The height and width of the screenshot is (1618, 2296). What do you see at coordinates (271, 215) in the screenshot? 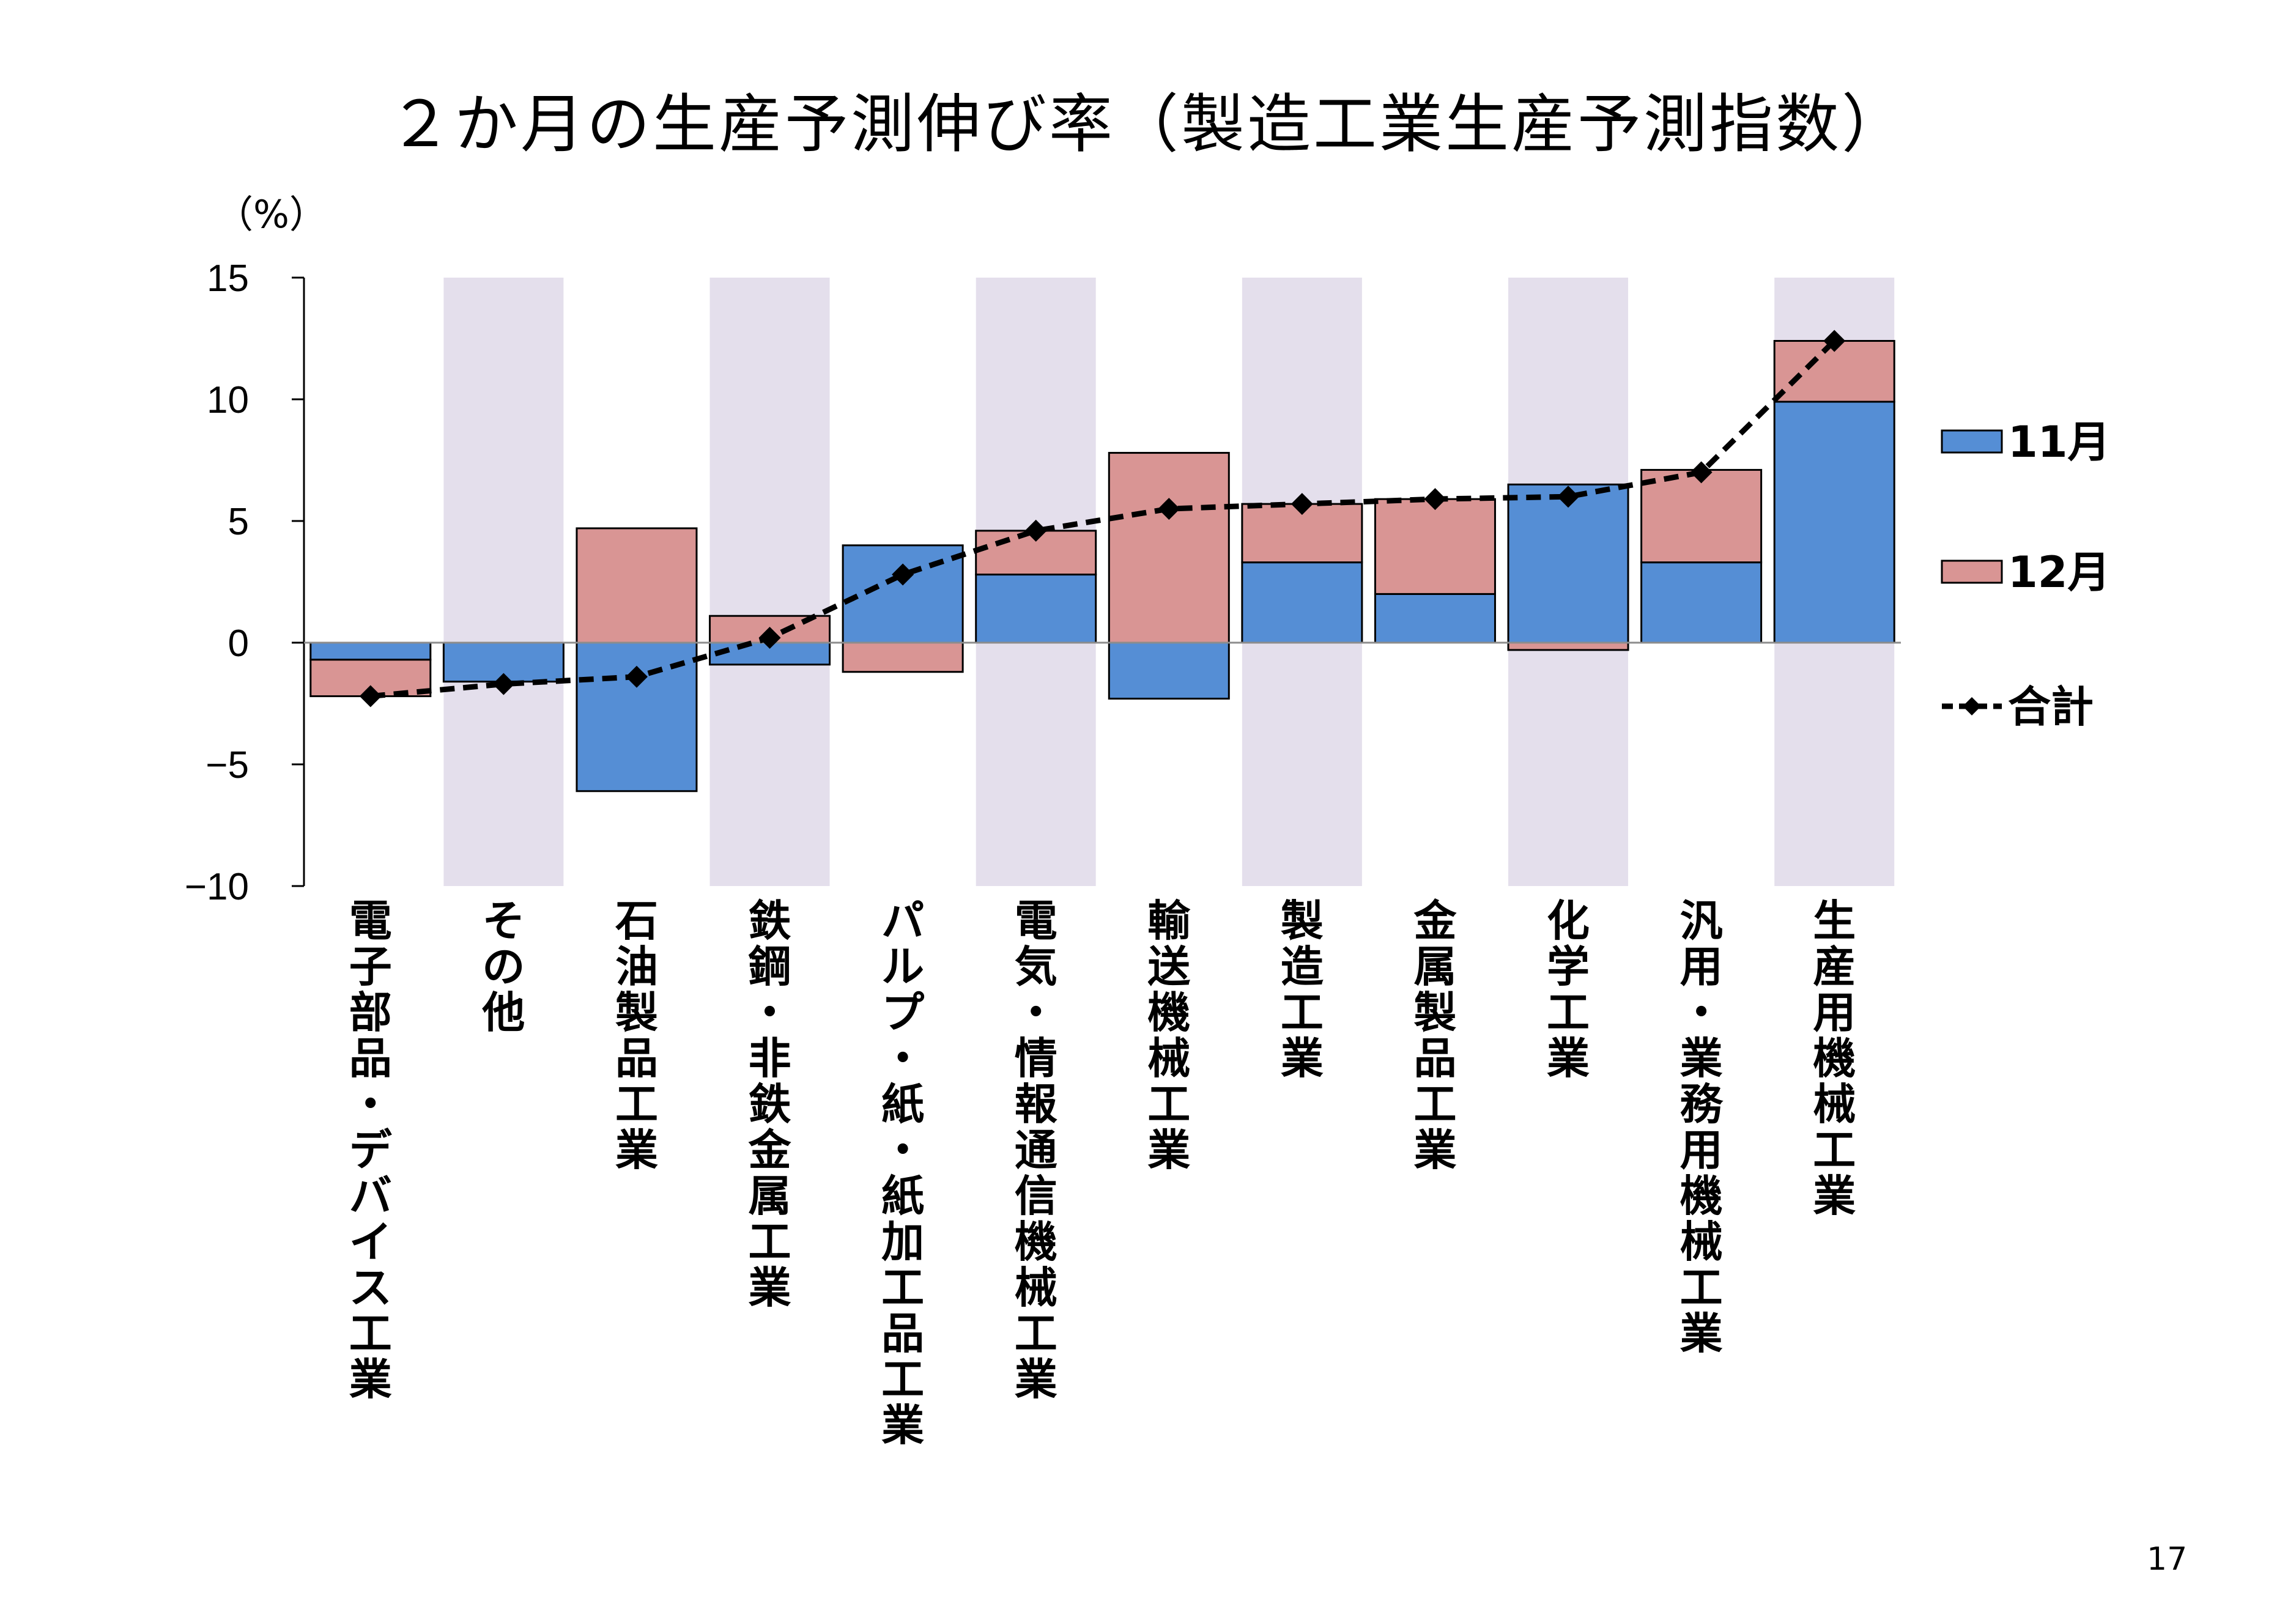
I see `y-axis-unit-label: （%）` at bounding box center [271, 215].